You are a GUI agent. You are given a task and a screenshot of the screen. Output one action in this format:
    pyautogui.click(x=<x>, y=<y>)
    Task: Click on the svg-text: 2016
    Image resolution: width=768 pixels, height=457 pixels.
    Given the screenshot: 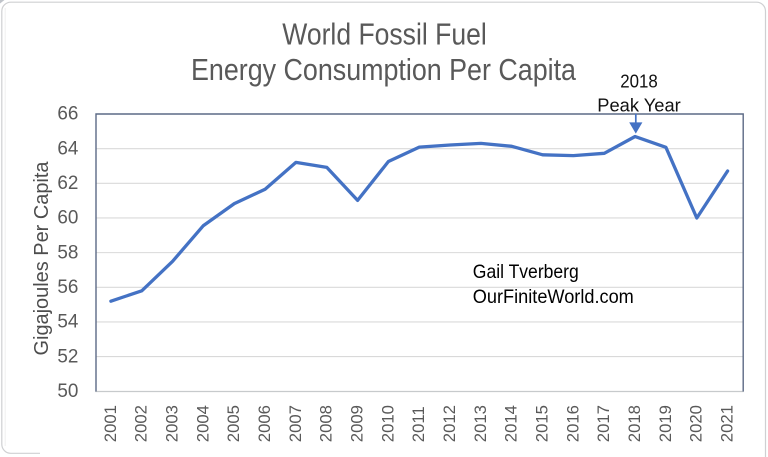 What is the action you would take?
    pyautogui.click(x=572, y=423)
    